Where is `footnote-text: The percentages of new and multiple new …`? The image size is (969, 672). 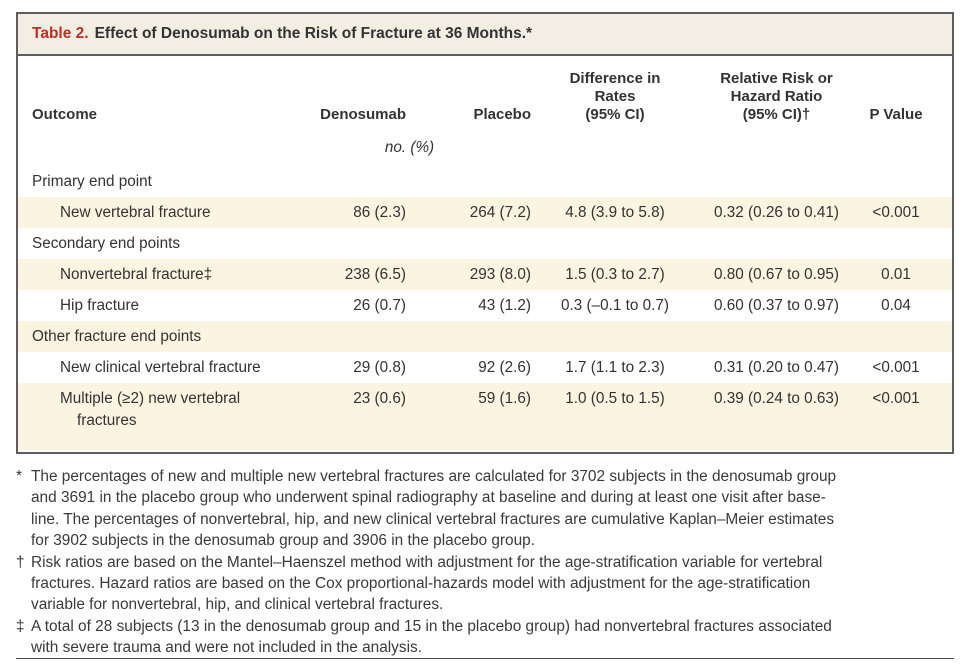 footnote-text: The percentages of new and multiple new … is located at coordinates (434, 509).